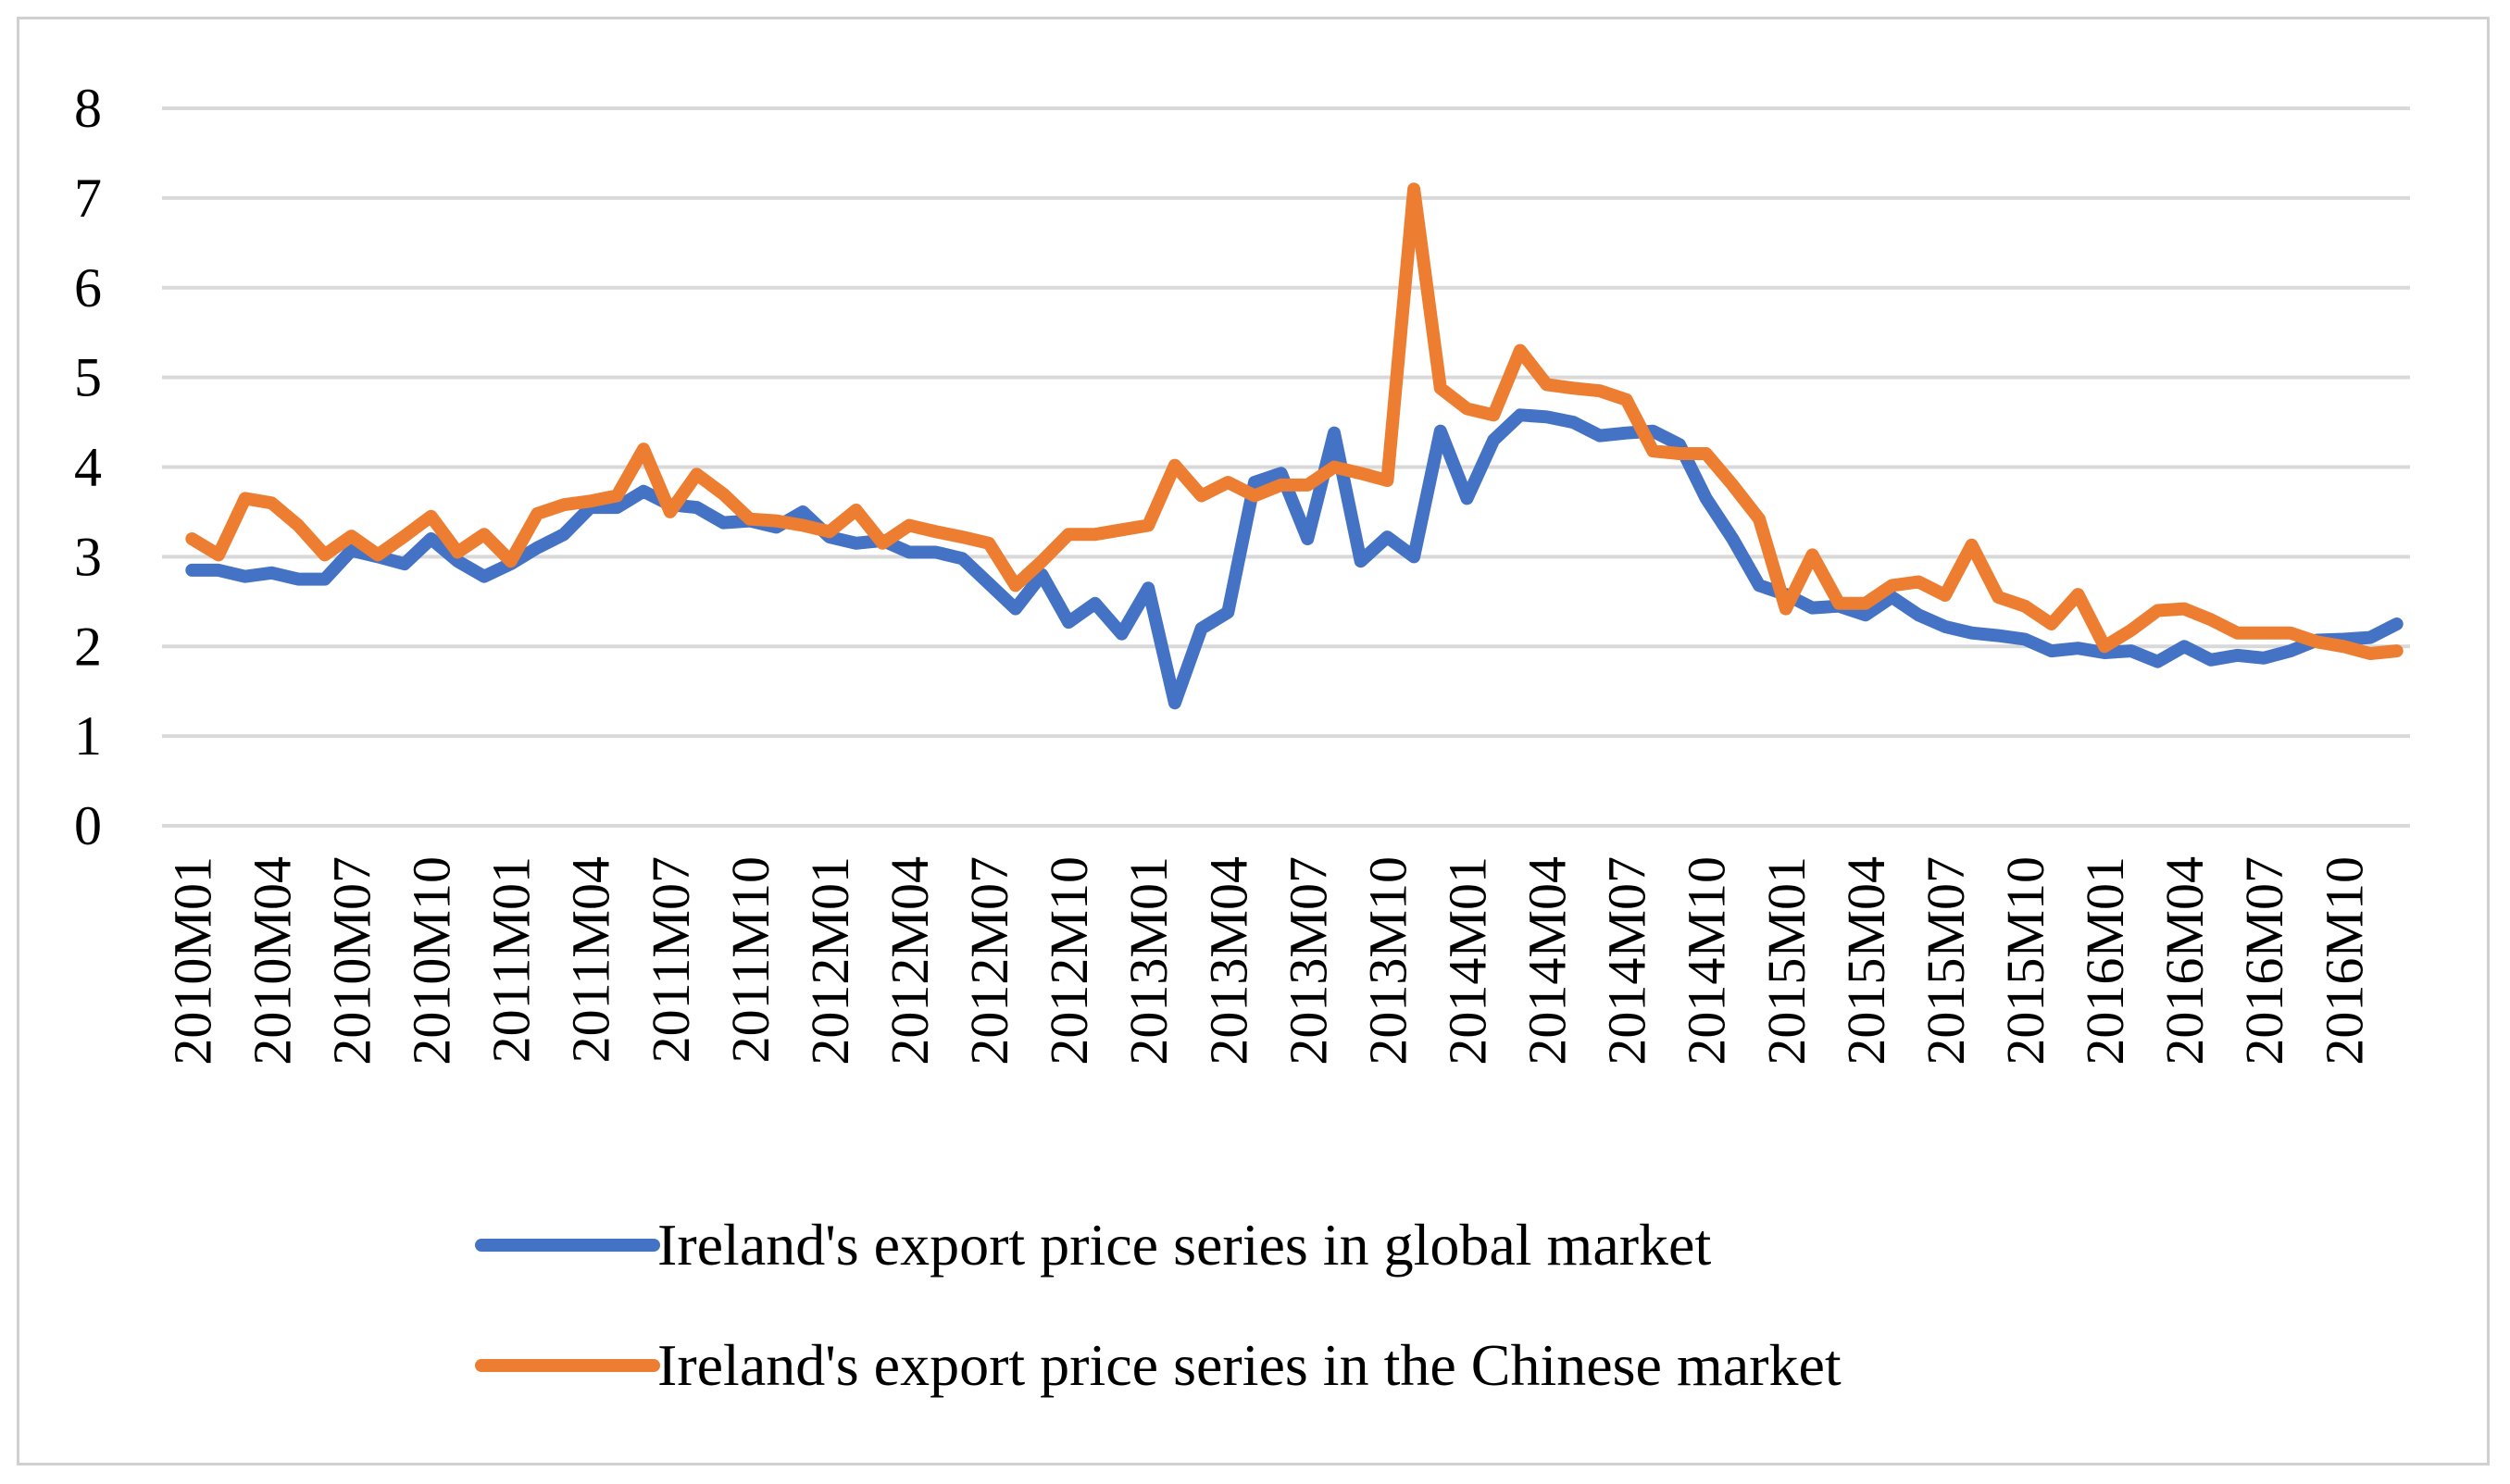 This screenshot has height=1484, width=2510. Describe the element at coordinates (1787, 961) in the screenshot. I see `x-tick-label: 2015M01` at that location.